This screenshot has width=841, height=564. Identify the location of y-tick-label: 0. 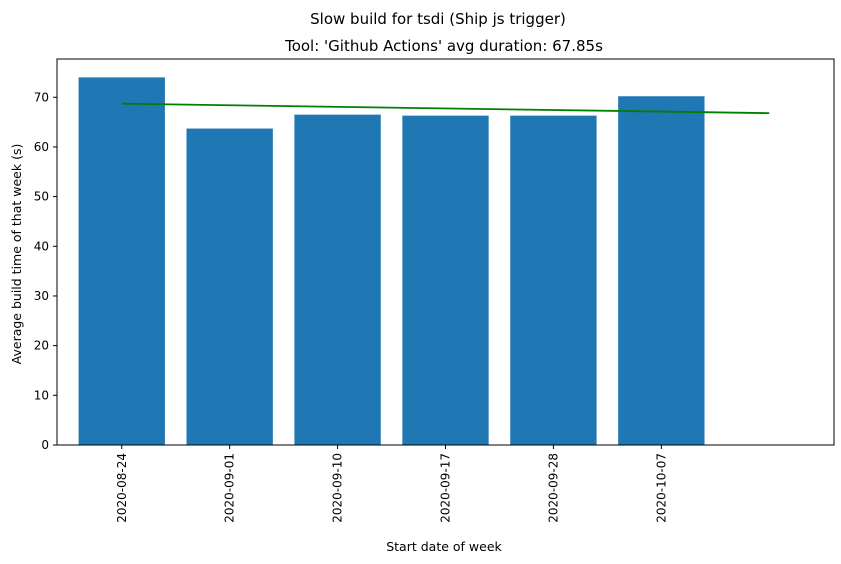
(45, 445).